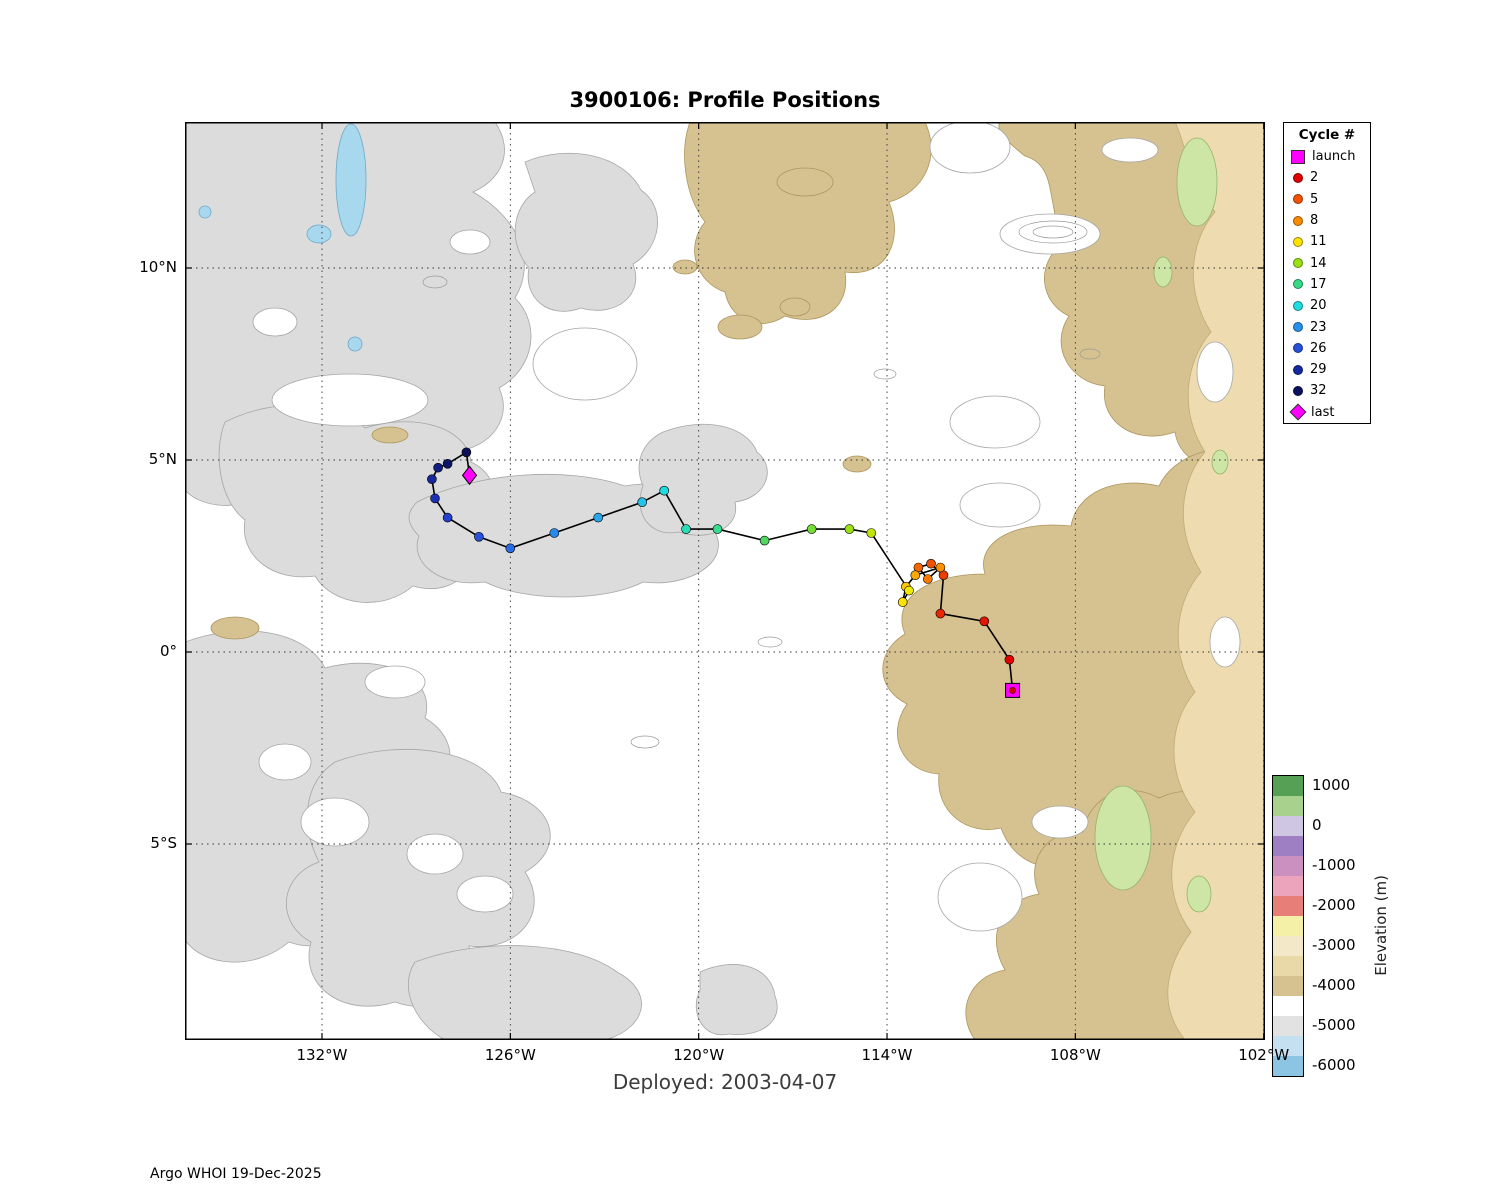  Describe the element at coordinates (1264, 1055) in the screenshot. I see `x-axis-tick-label: 102°W` at that location.